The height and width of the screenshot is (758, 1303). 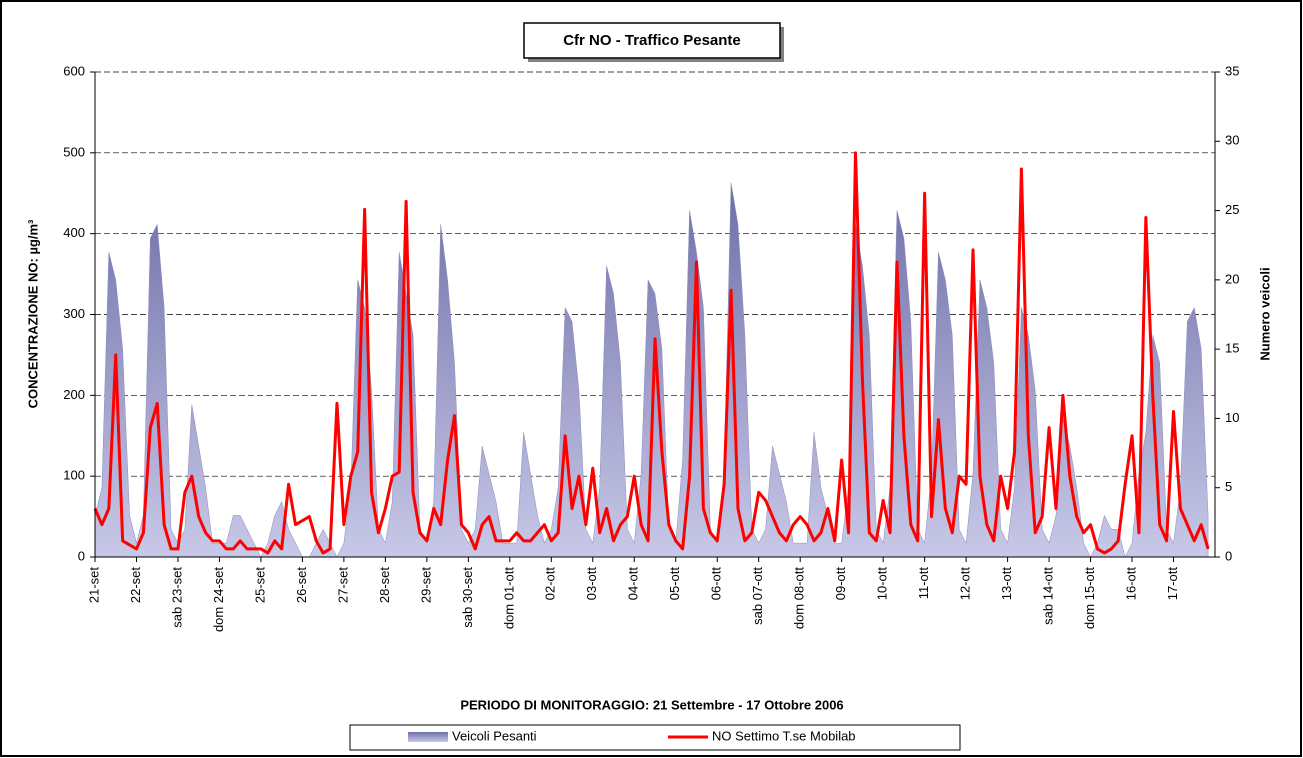 I want to click on x-tick-label: 02-ott, so click(x=550, y=584).